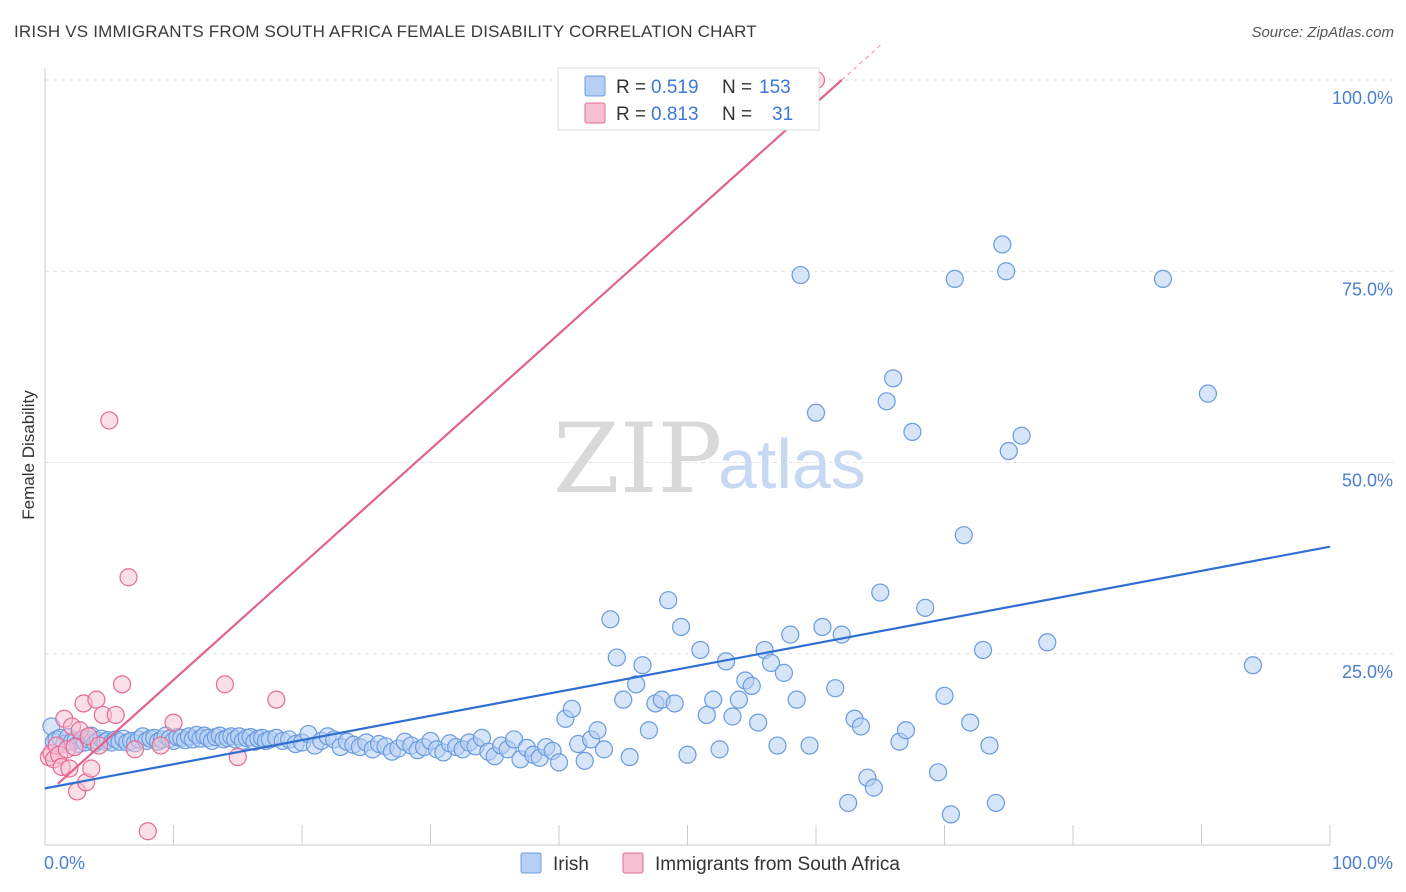 This screenshot has height=892, width=1406. Describe the element at coordinates (1362, 98) in the screenshot. I see `y-tick-label-100: 100.0%` at that location.